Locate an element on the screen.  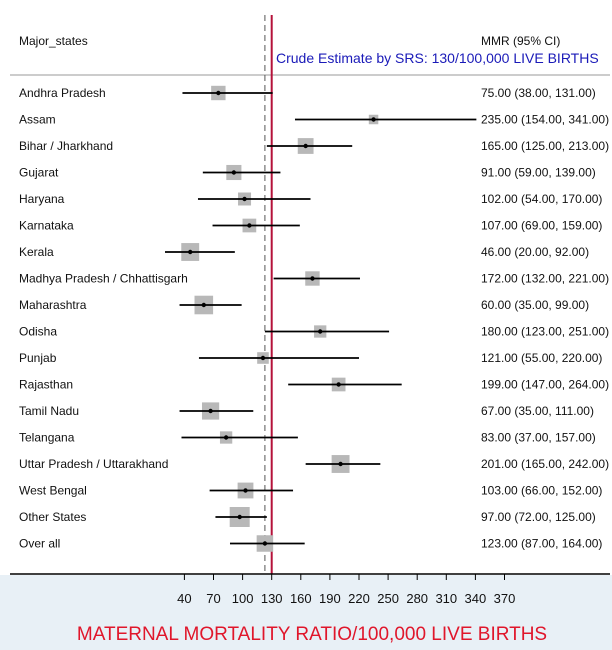
x-tick-label: 160 is located at coordinates (301, 598).